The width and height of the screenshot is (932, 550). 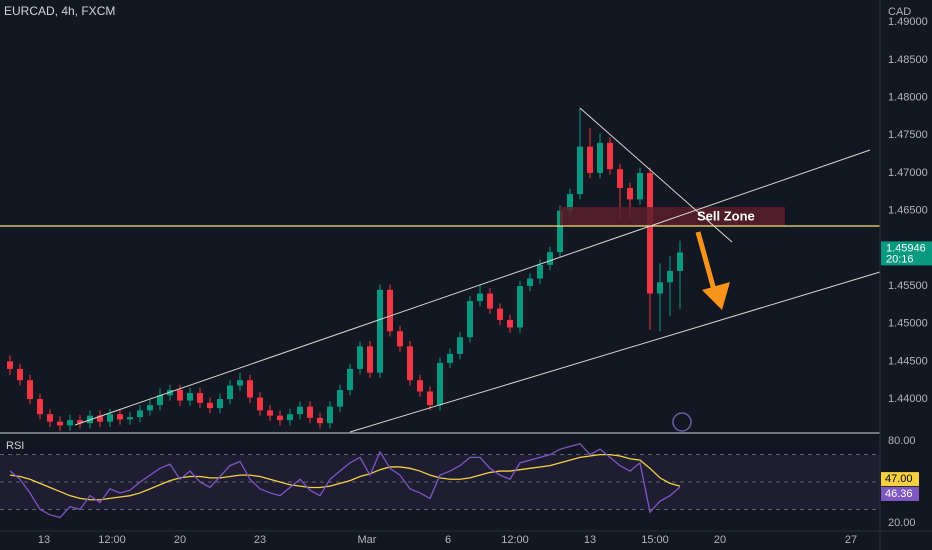 I want to click on y-tick-label: 1.45000, so click(x=908, y=324).